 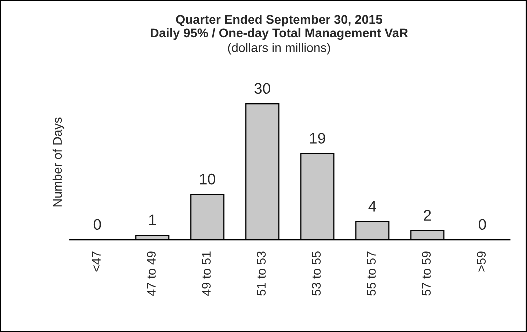 I want to click on x-tick-label: 49 to 51, so click(x=206, y=274).